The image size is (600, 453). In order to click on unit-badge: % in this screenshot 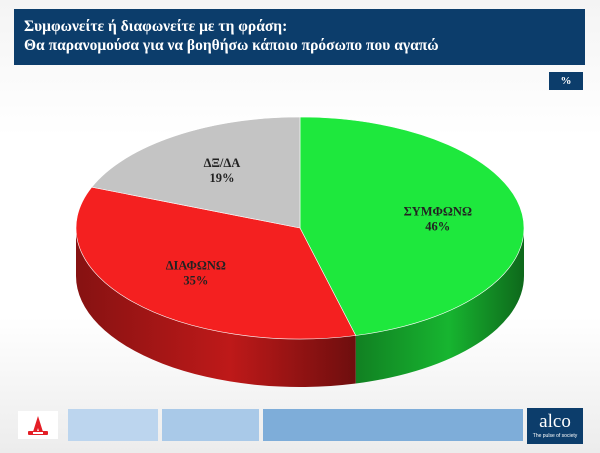, I will do `click(566, 81)`.